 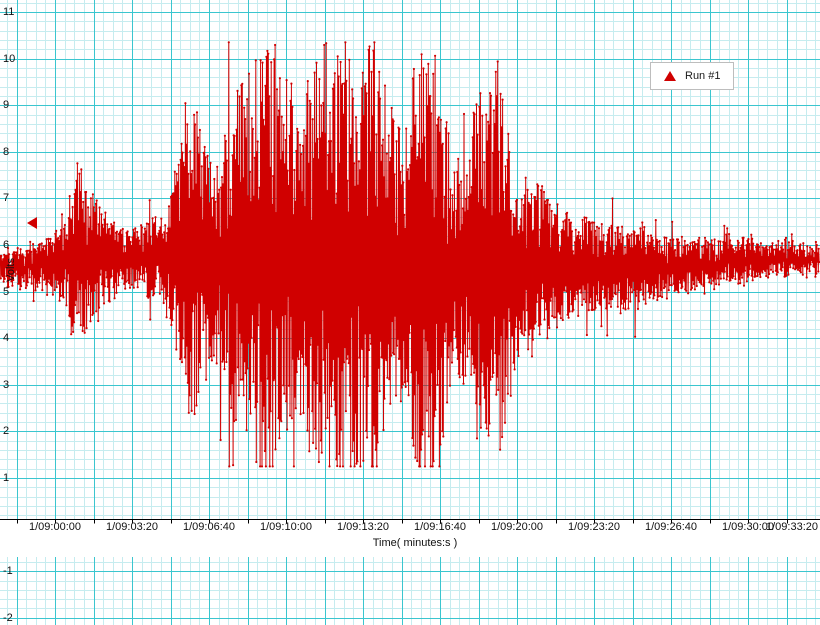 I want to click on legend: Run #1, so click(x=692, y=76).